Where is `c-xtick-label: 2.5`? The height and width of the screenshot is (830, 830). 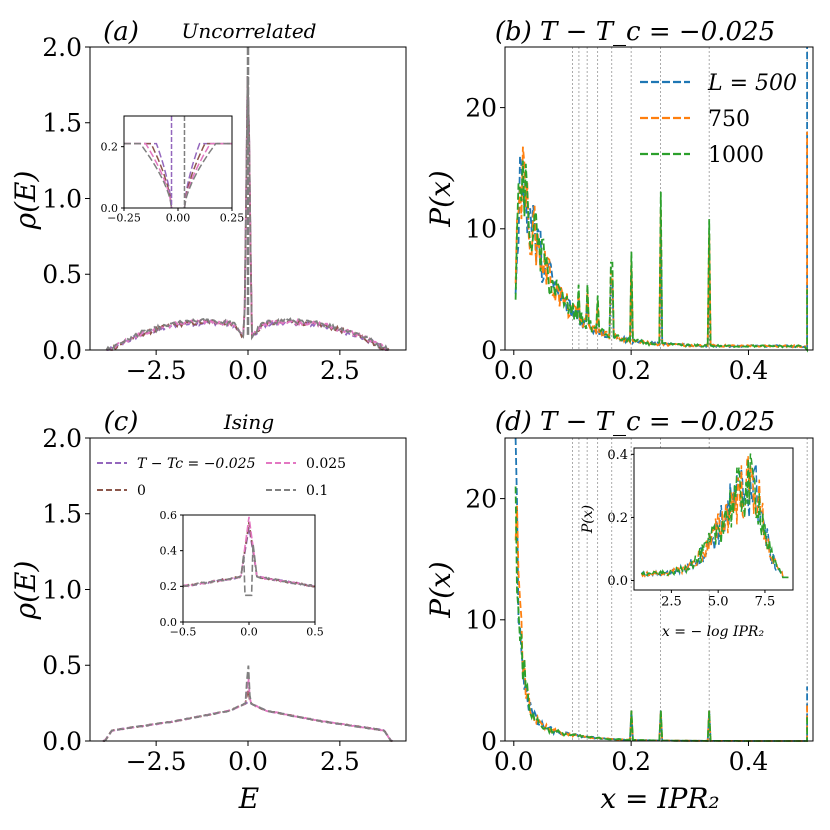 c-xtick-label: 2.5 is located at coordinates (340, 761).